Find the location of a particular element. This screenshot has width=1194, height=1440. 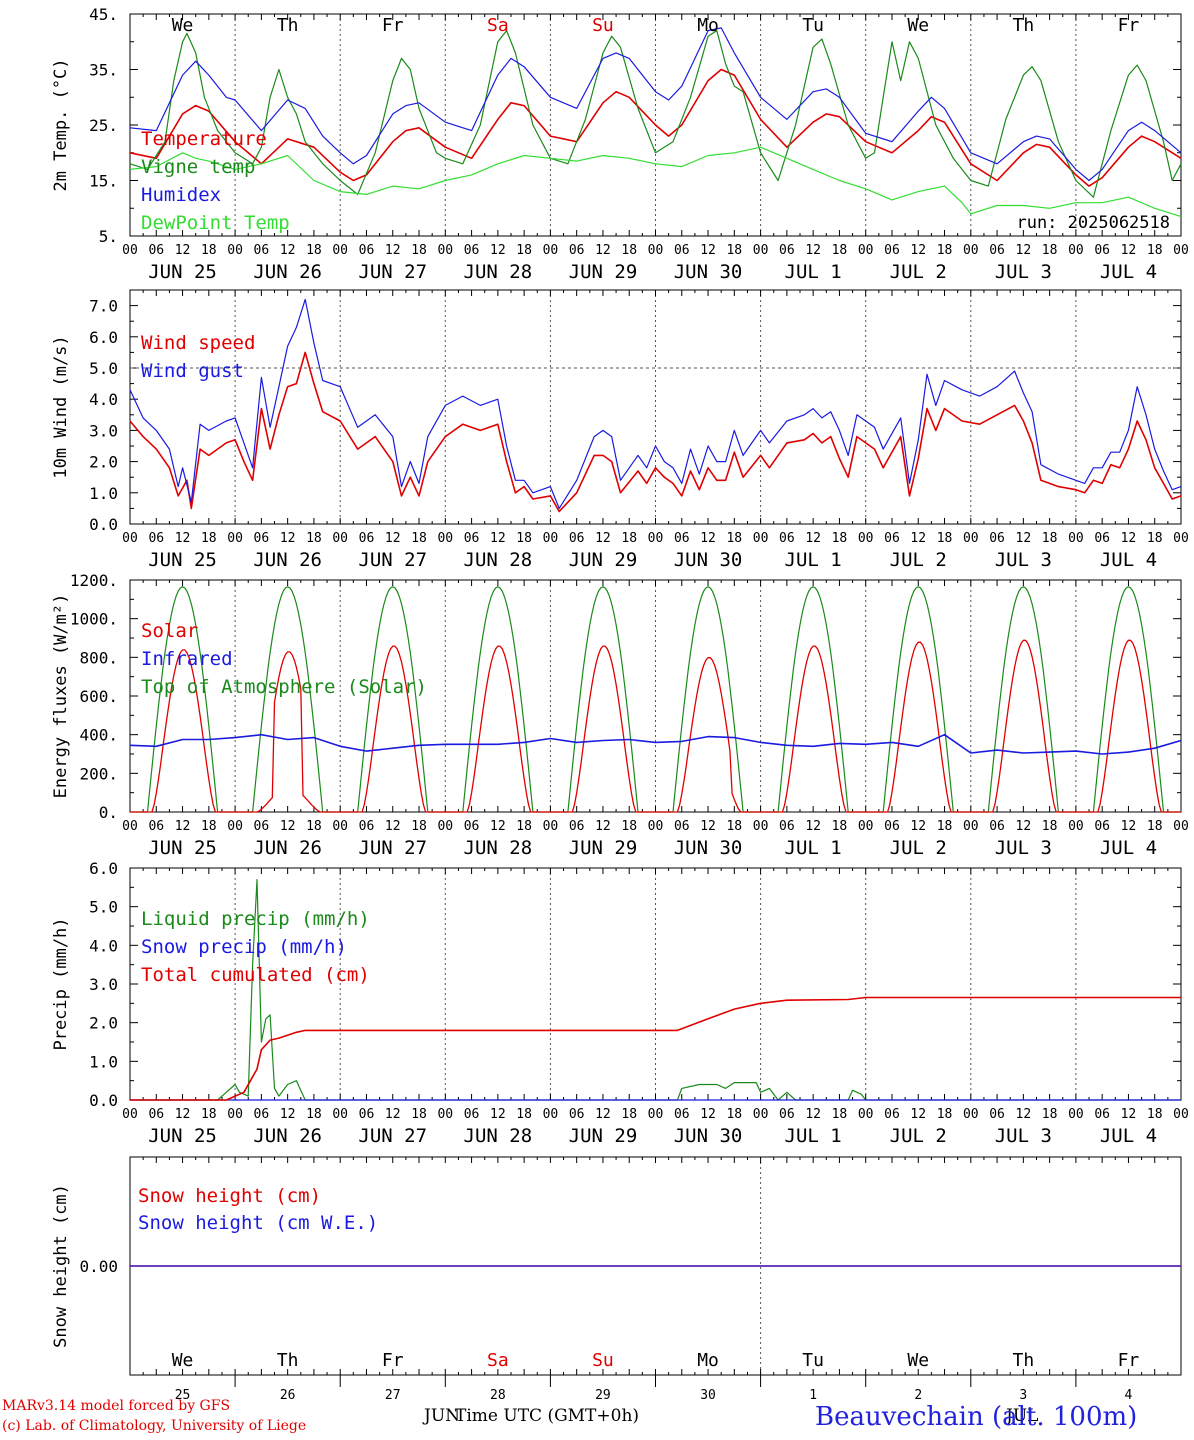

model-credit: MARv3.14 model forced by GFS is located at coordinates (116, 1406).